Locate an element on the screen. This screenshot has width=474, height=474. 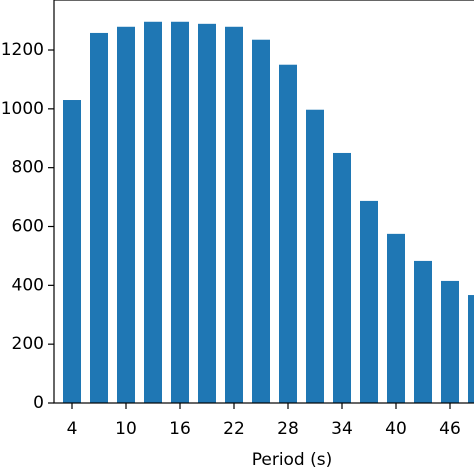
x-tick-label: 46 is located at coordinates (450, 429).